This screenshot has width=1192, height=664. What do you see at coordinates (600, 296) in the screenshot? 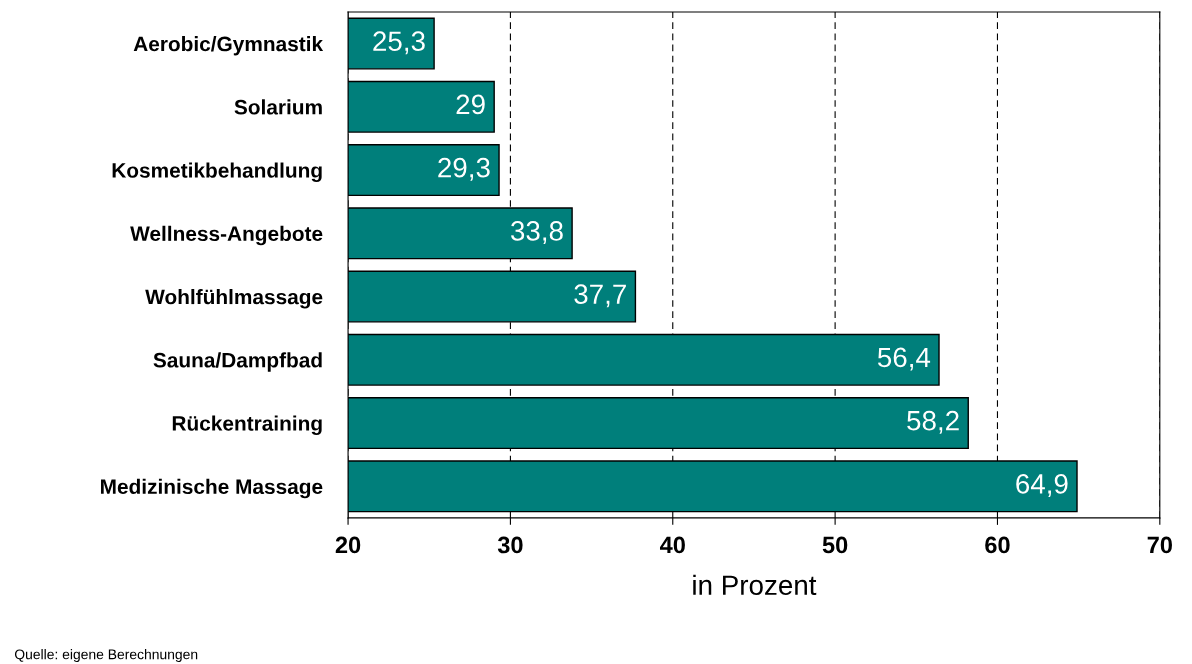
I see `data-label: 37,7` at bounding box center [600, 296].